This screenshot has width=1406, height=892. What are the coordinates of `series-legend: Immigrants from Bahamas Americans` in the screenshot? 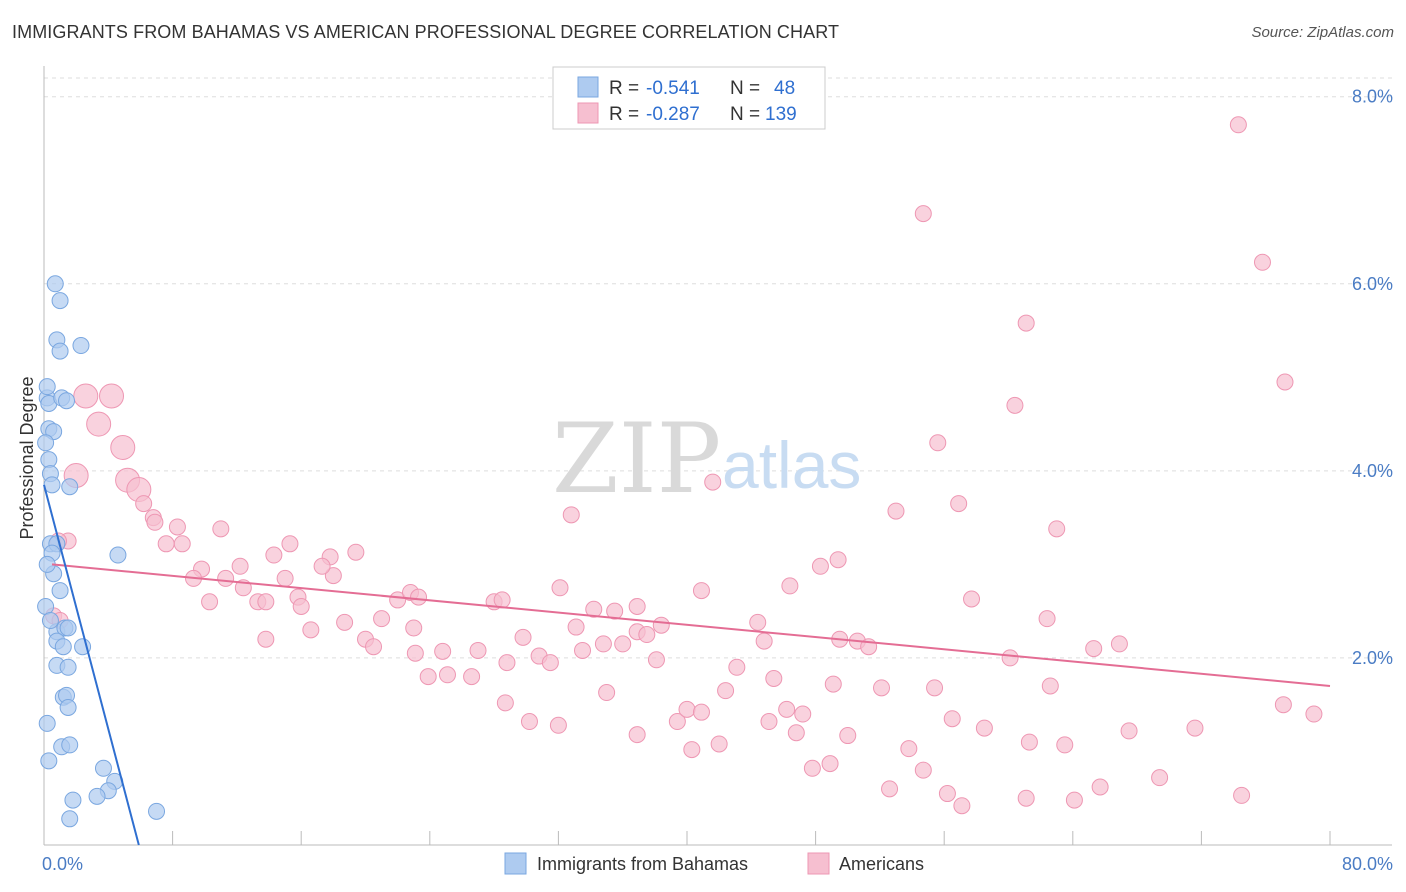 It's located at (714, 863).